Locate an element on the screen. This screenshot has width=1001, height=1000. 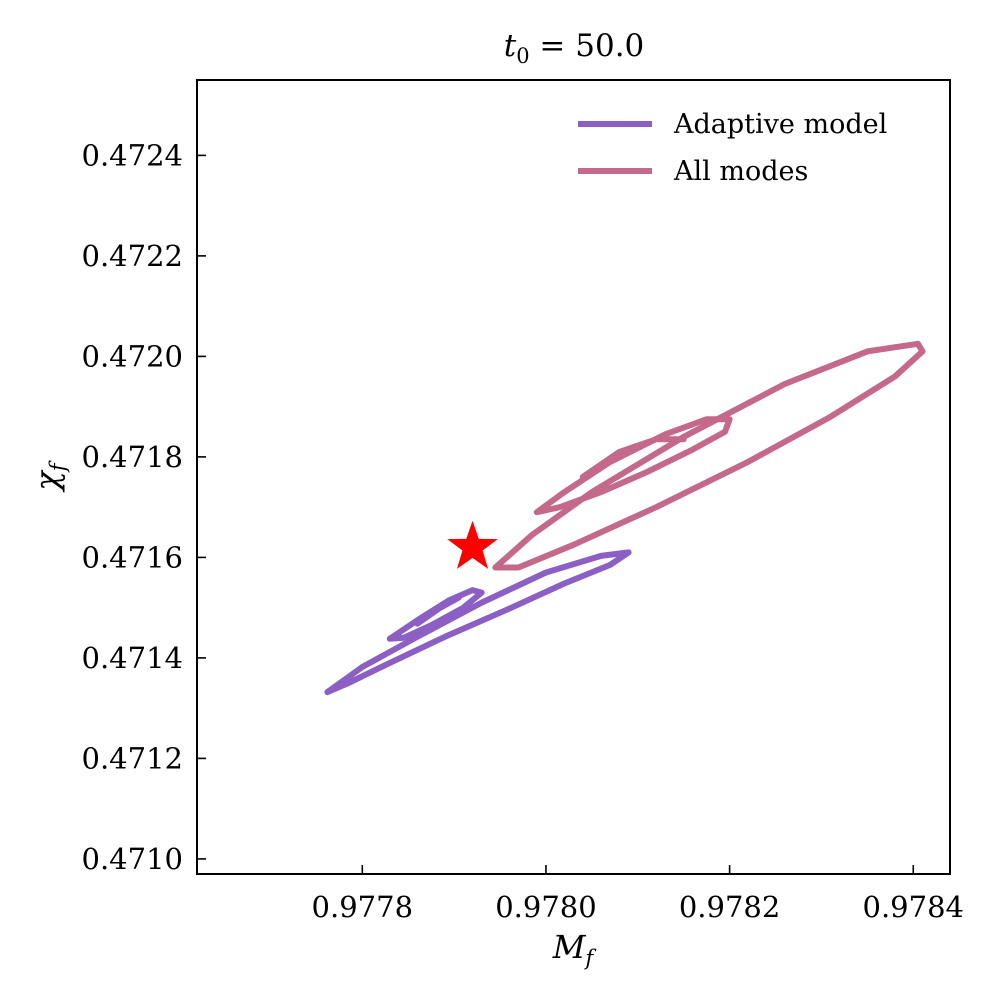
y-tick-label: 0.4724 is located at coordinates (132, 155).